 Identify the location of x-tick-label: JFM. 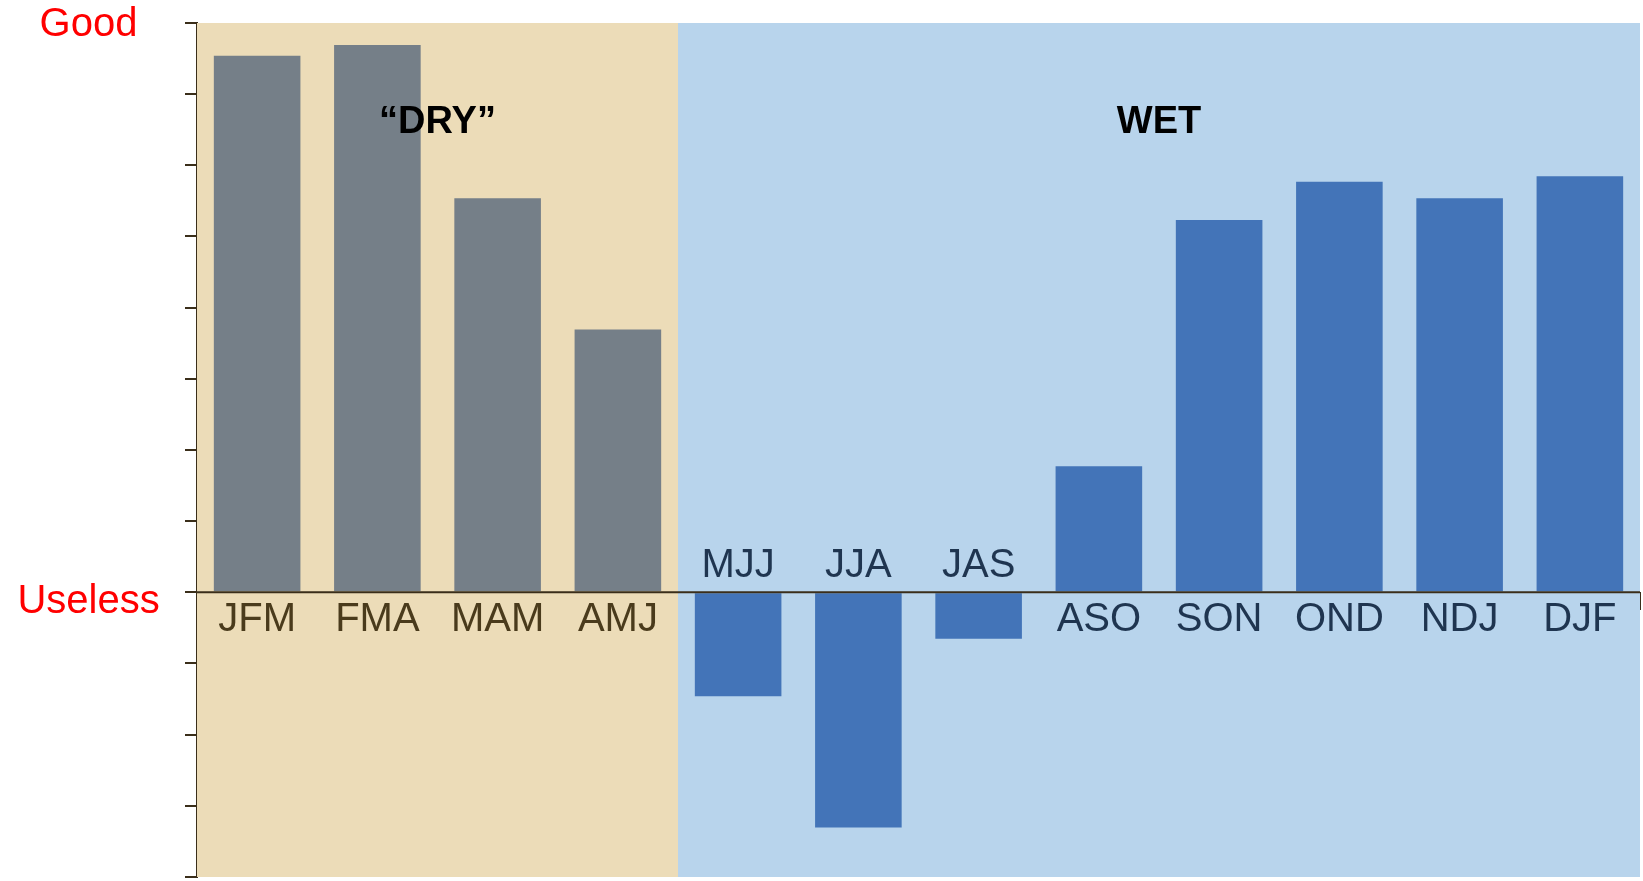
(257, 617).